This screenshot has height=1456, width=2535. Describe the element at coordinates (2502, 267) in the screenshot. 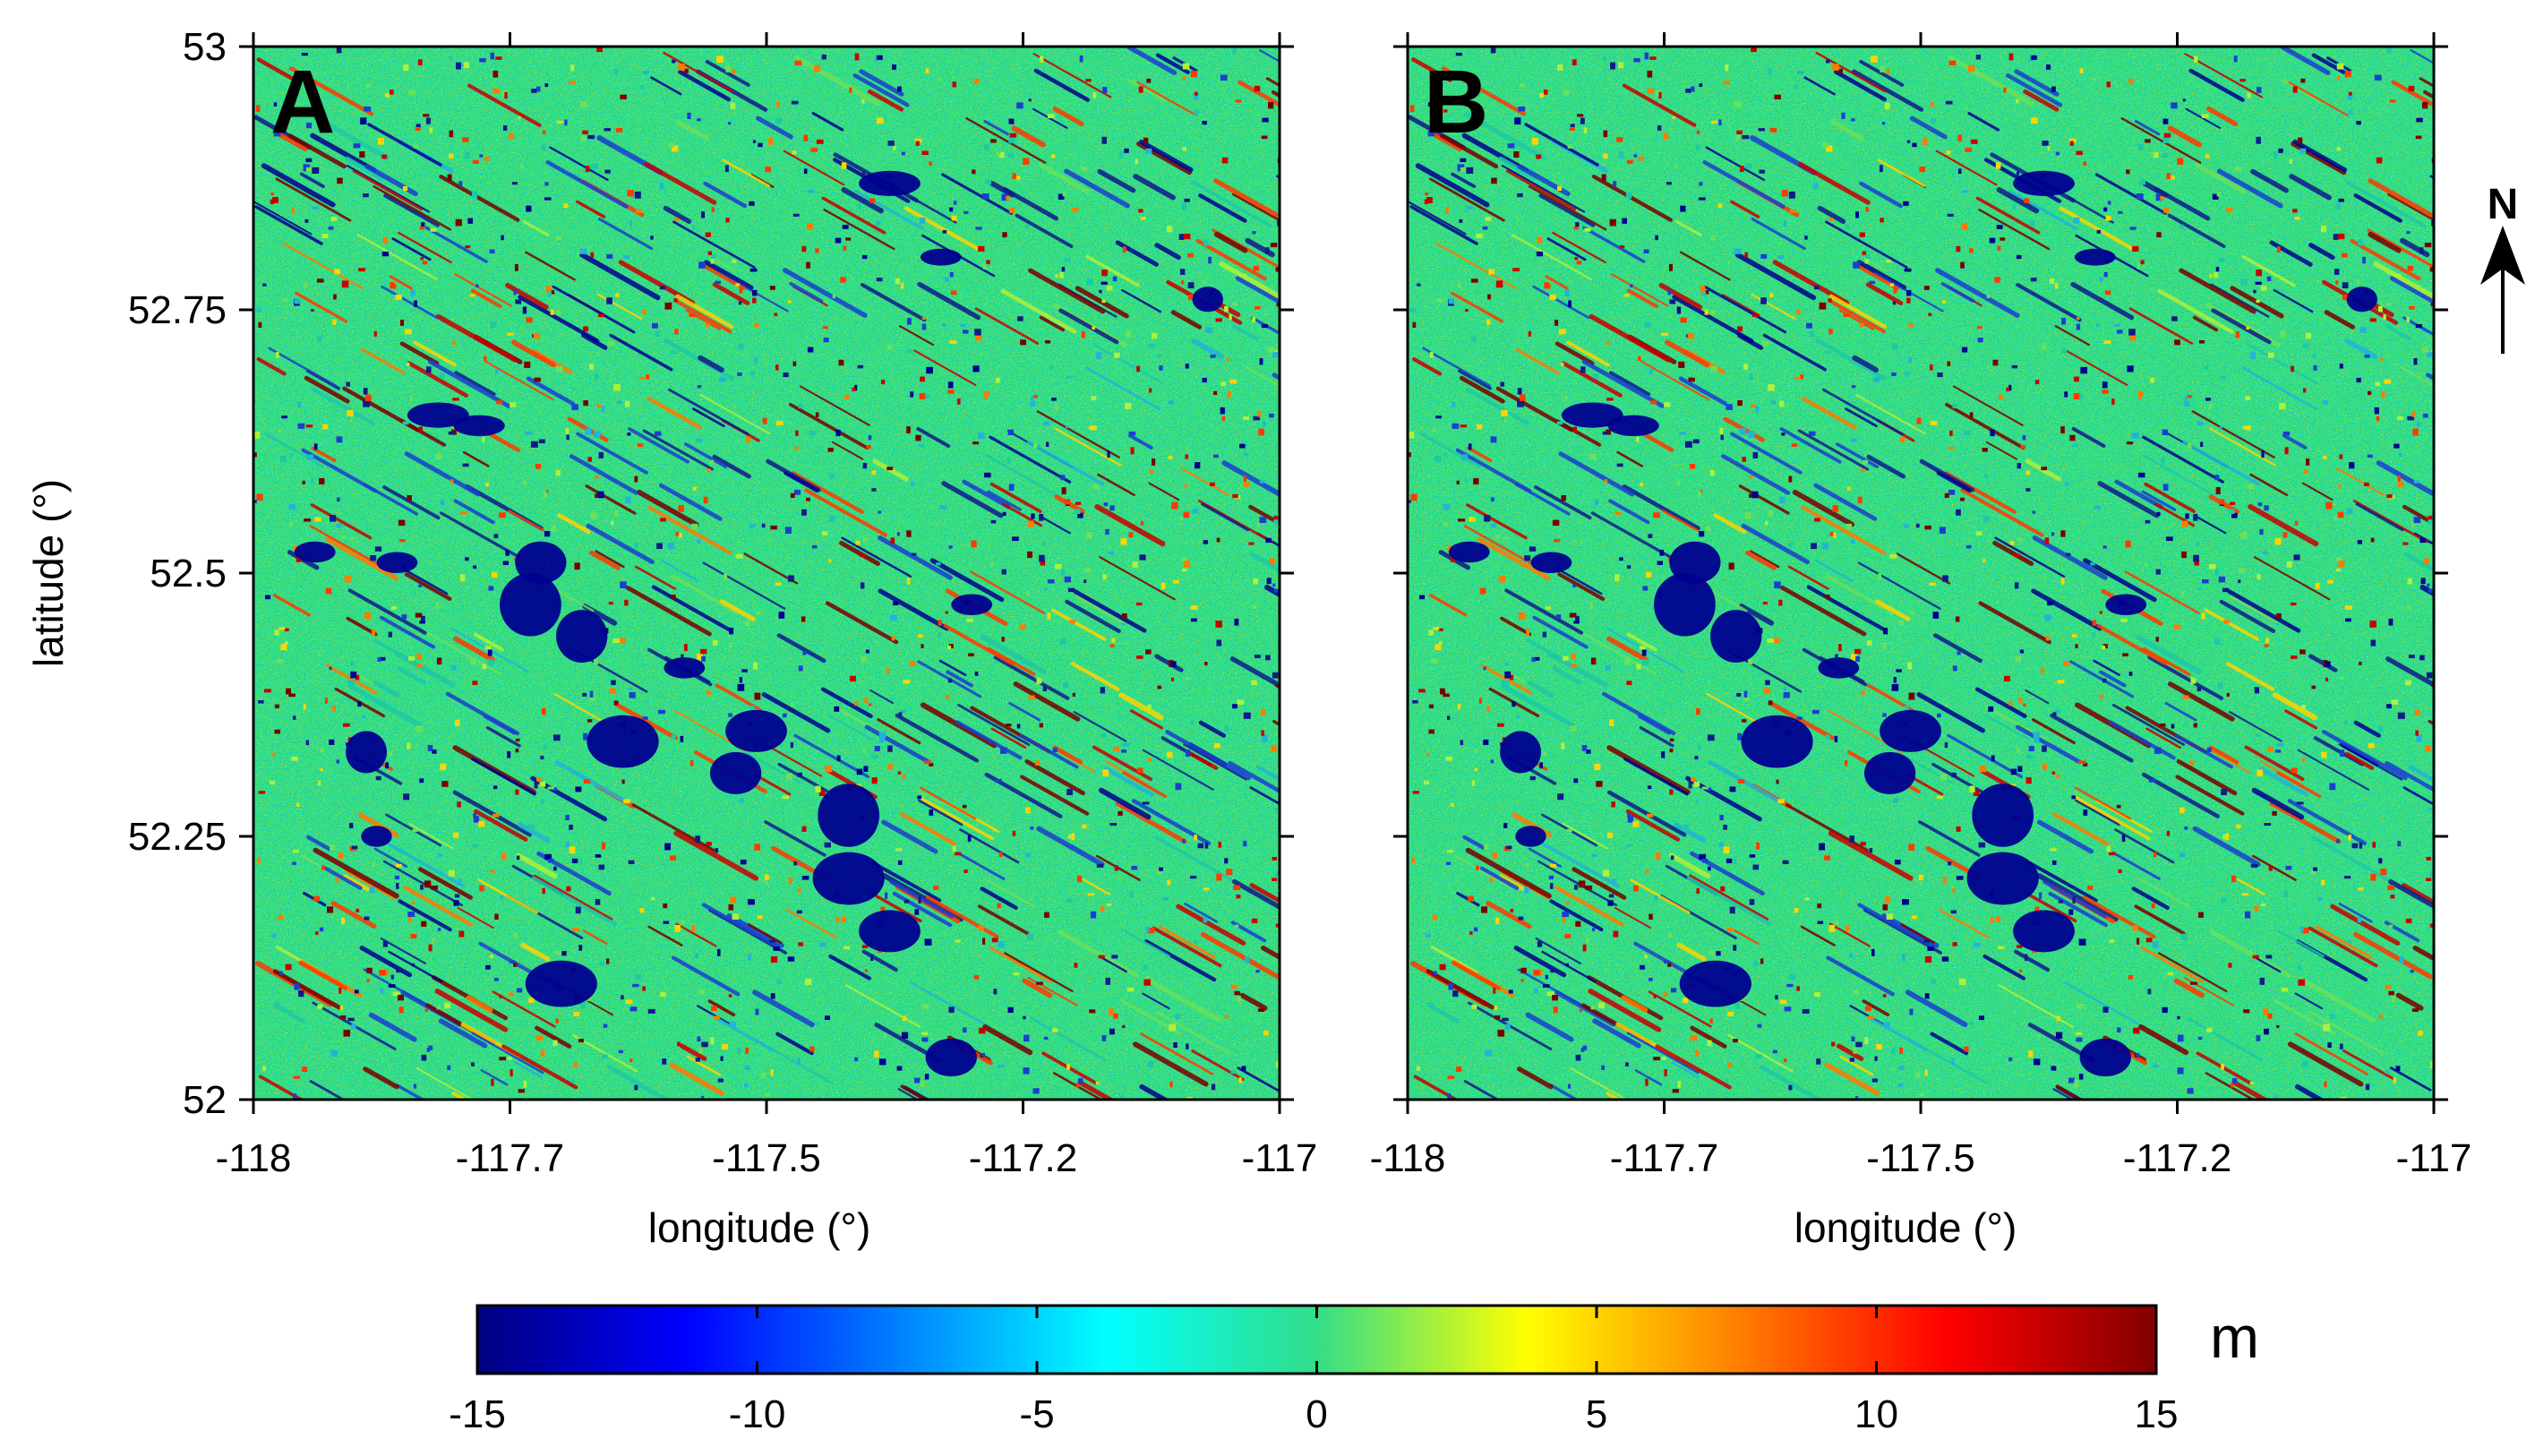

I see `north-arrow: N` at that location.